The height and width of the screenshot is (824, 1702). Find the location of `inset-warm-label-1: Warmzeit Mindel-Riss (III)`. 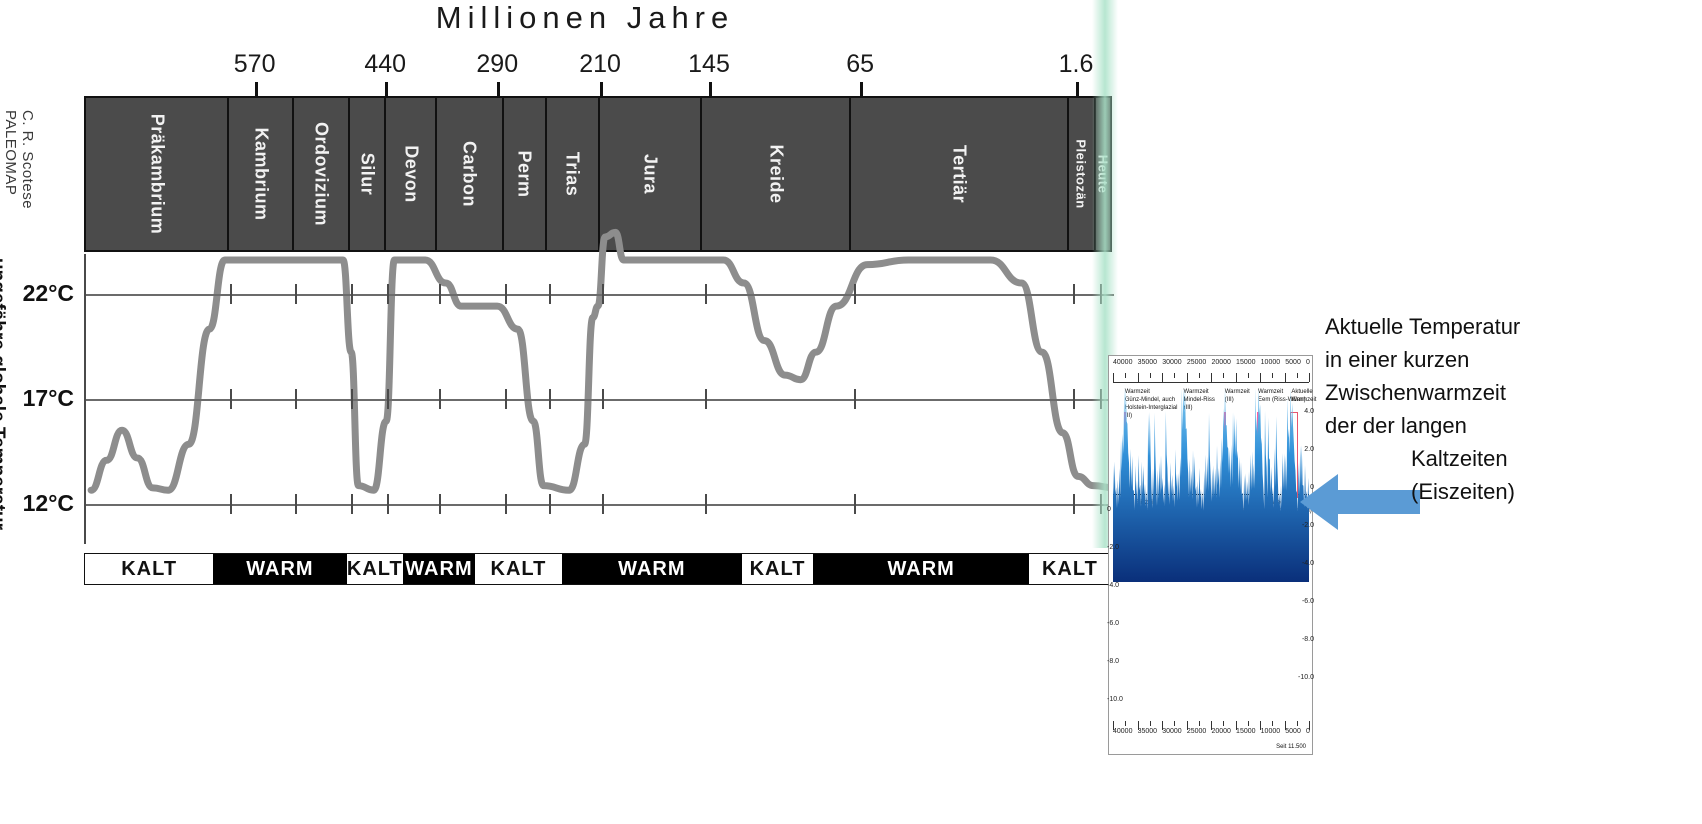

inset-warm-label-1: Warmzeit Mindel-Riss (III) is located at coordinates (1199, 400).